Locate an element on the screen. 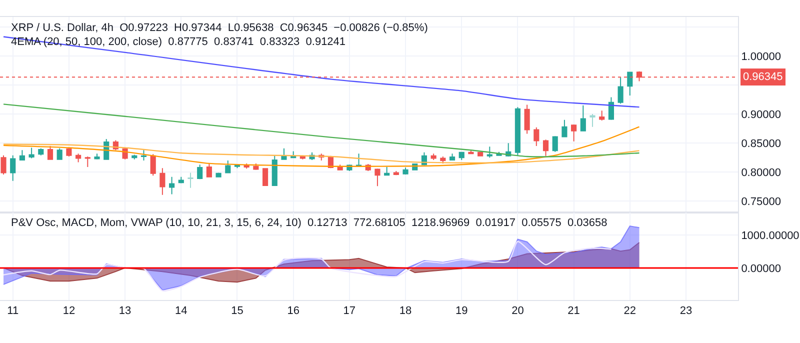 This screenshot has height=343, width=800. x-tick-label: 11 is located at coordinates (13, 311).